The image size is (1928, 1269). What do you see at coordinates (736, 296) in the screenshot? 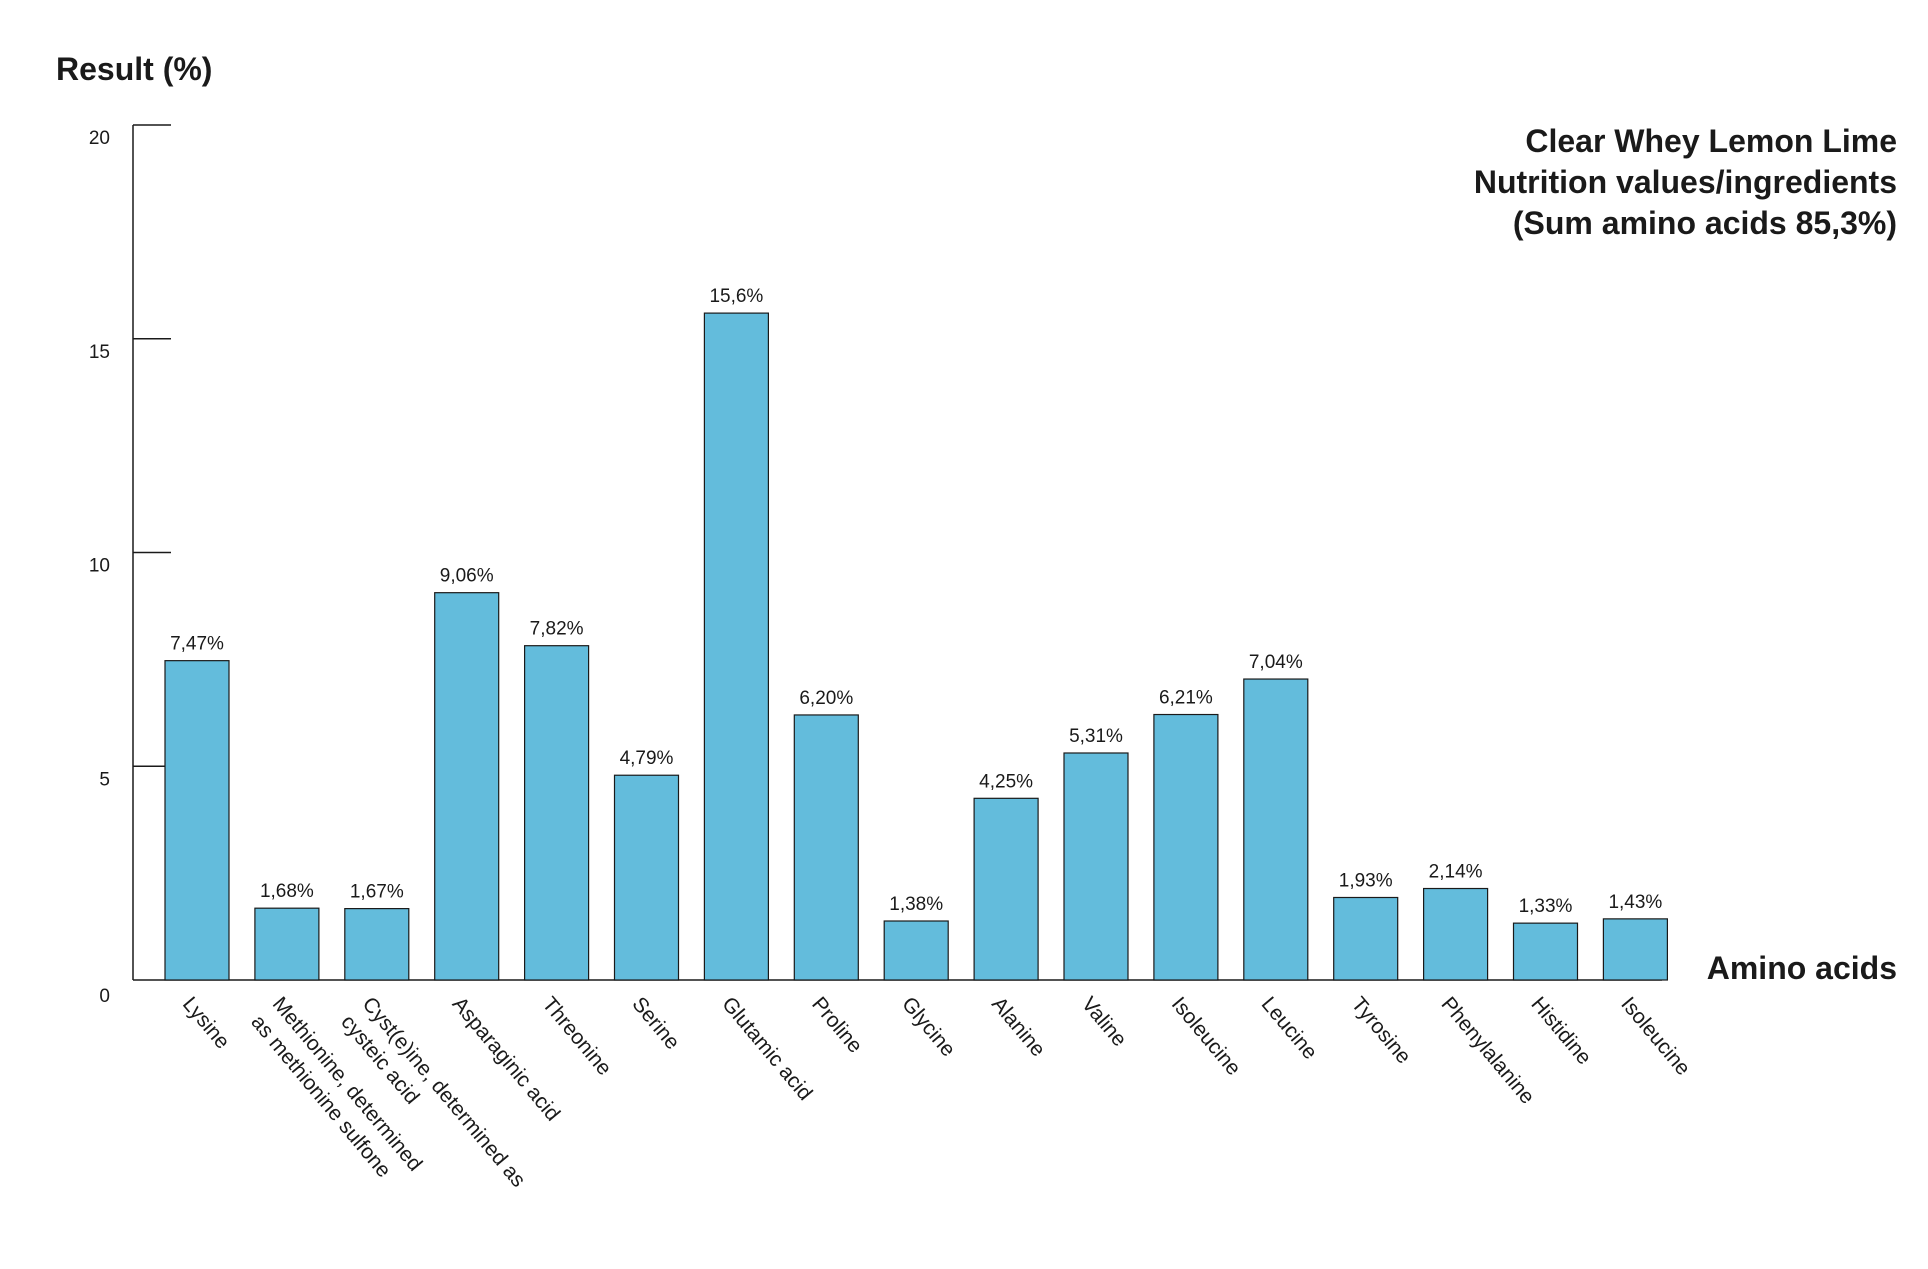
I see `data-label: 15,6%` at bounding box center [736, 296].